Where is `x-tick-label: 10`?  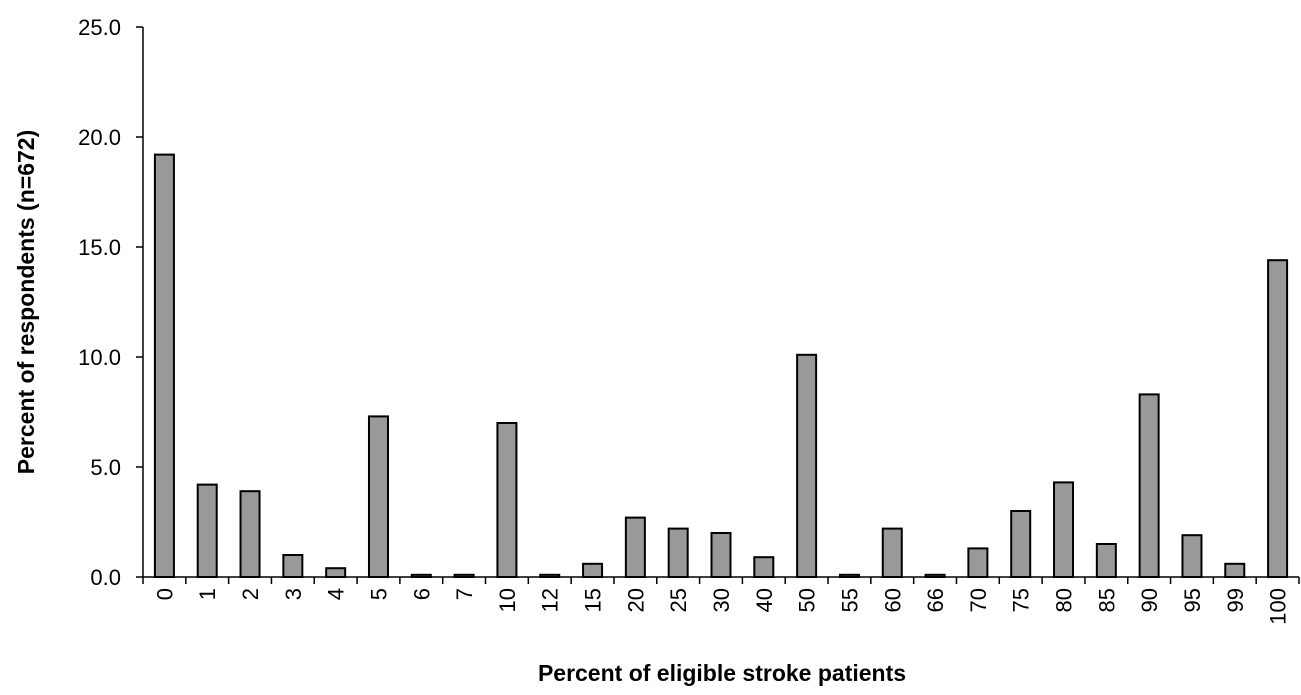
x-tick-label: 10 is located at coordinates (507, 600).